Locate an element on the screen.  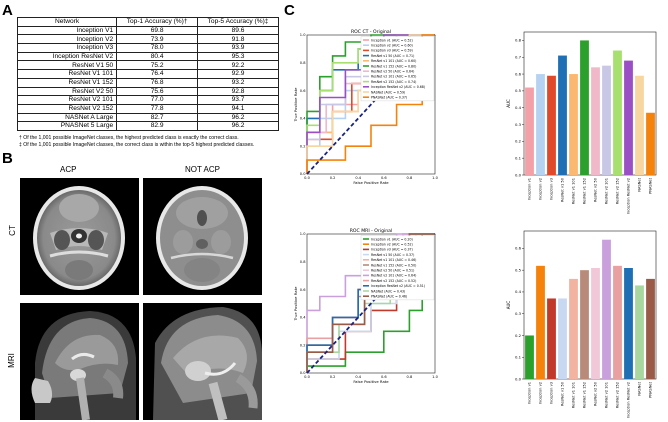
top1-cell: 78.0 is located at coordinates (157, 48).